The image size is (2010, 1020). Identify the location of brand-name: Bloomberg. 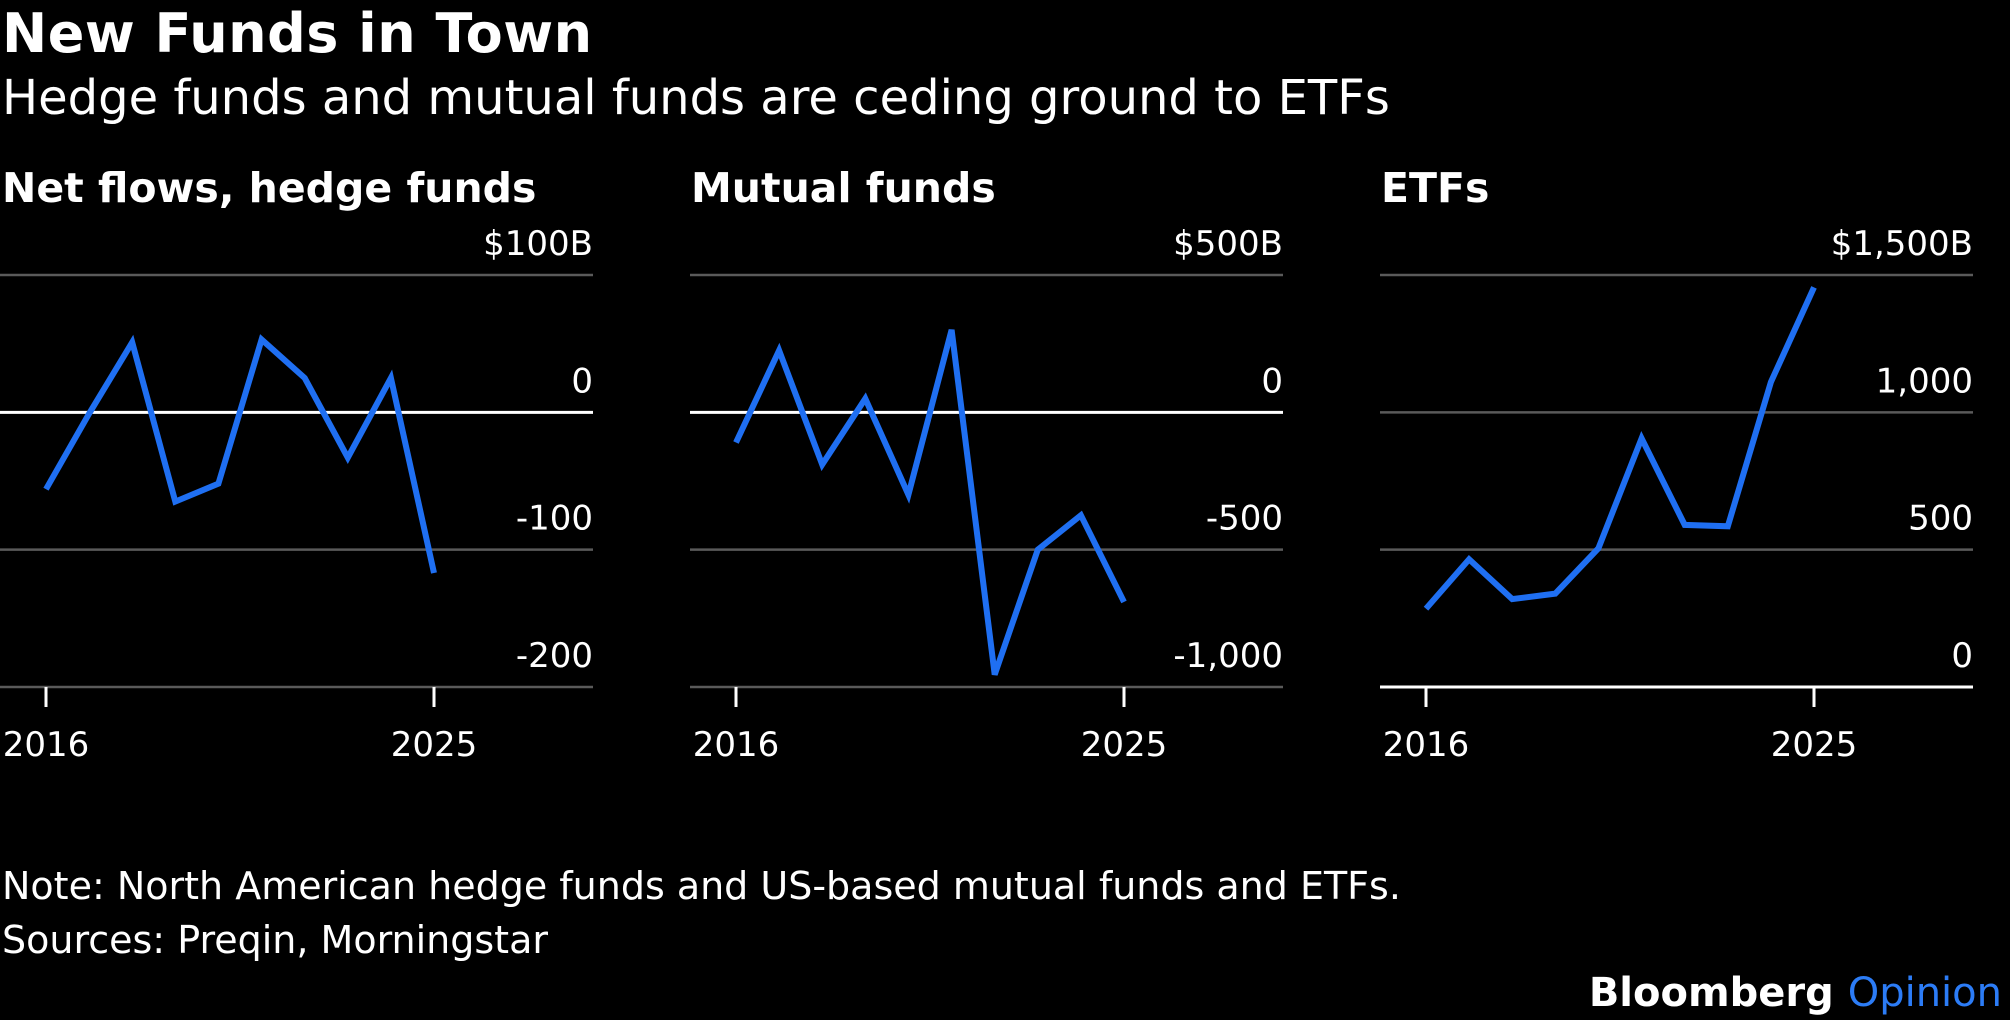
(1711, 993).